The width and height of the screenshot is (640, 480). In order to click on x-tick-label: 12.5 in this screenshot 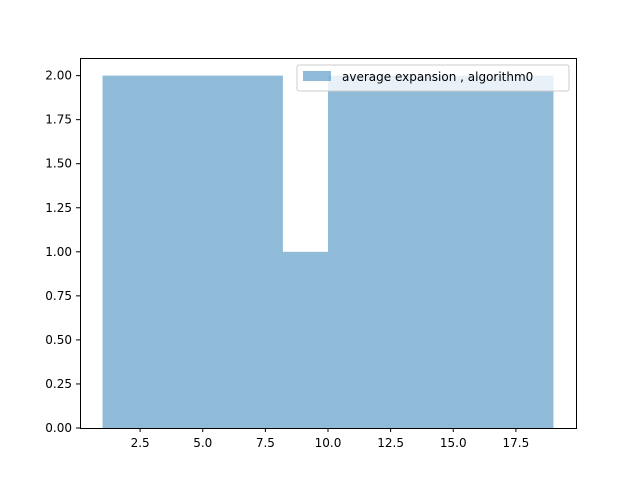, I will do `click(390, 443)`.